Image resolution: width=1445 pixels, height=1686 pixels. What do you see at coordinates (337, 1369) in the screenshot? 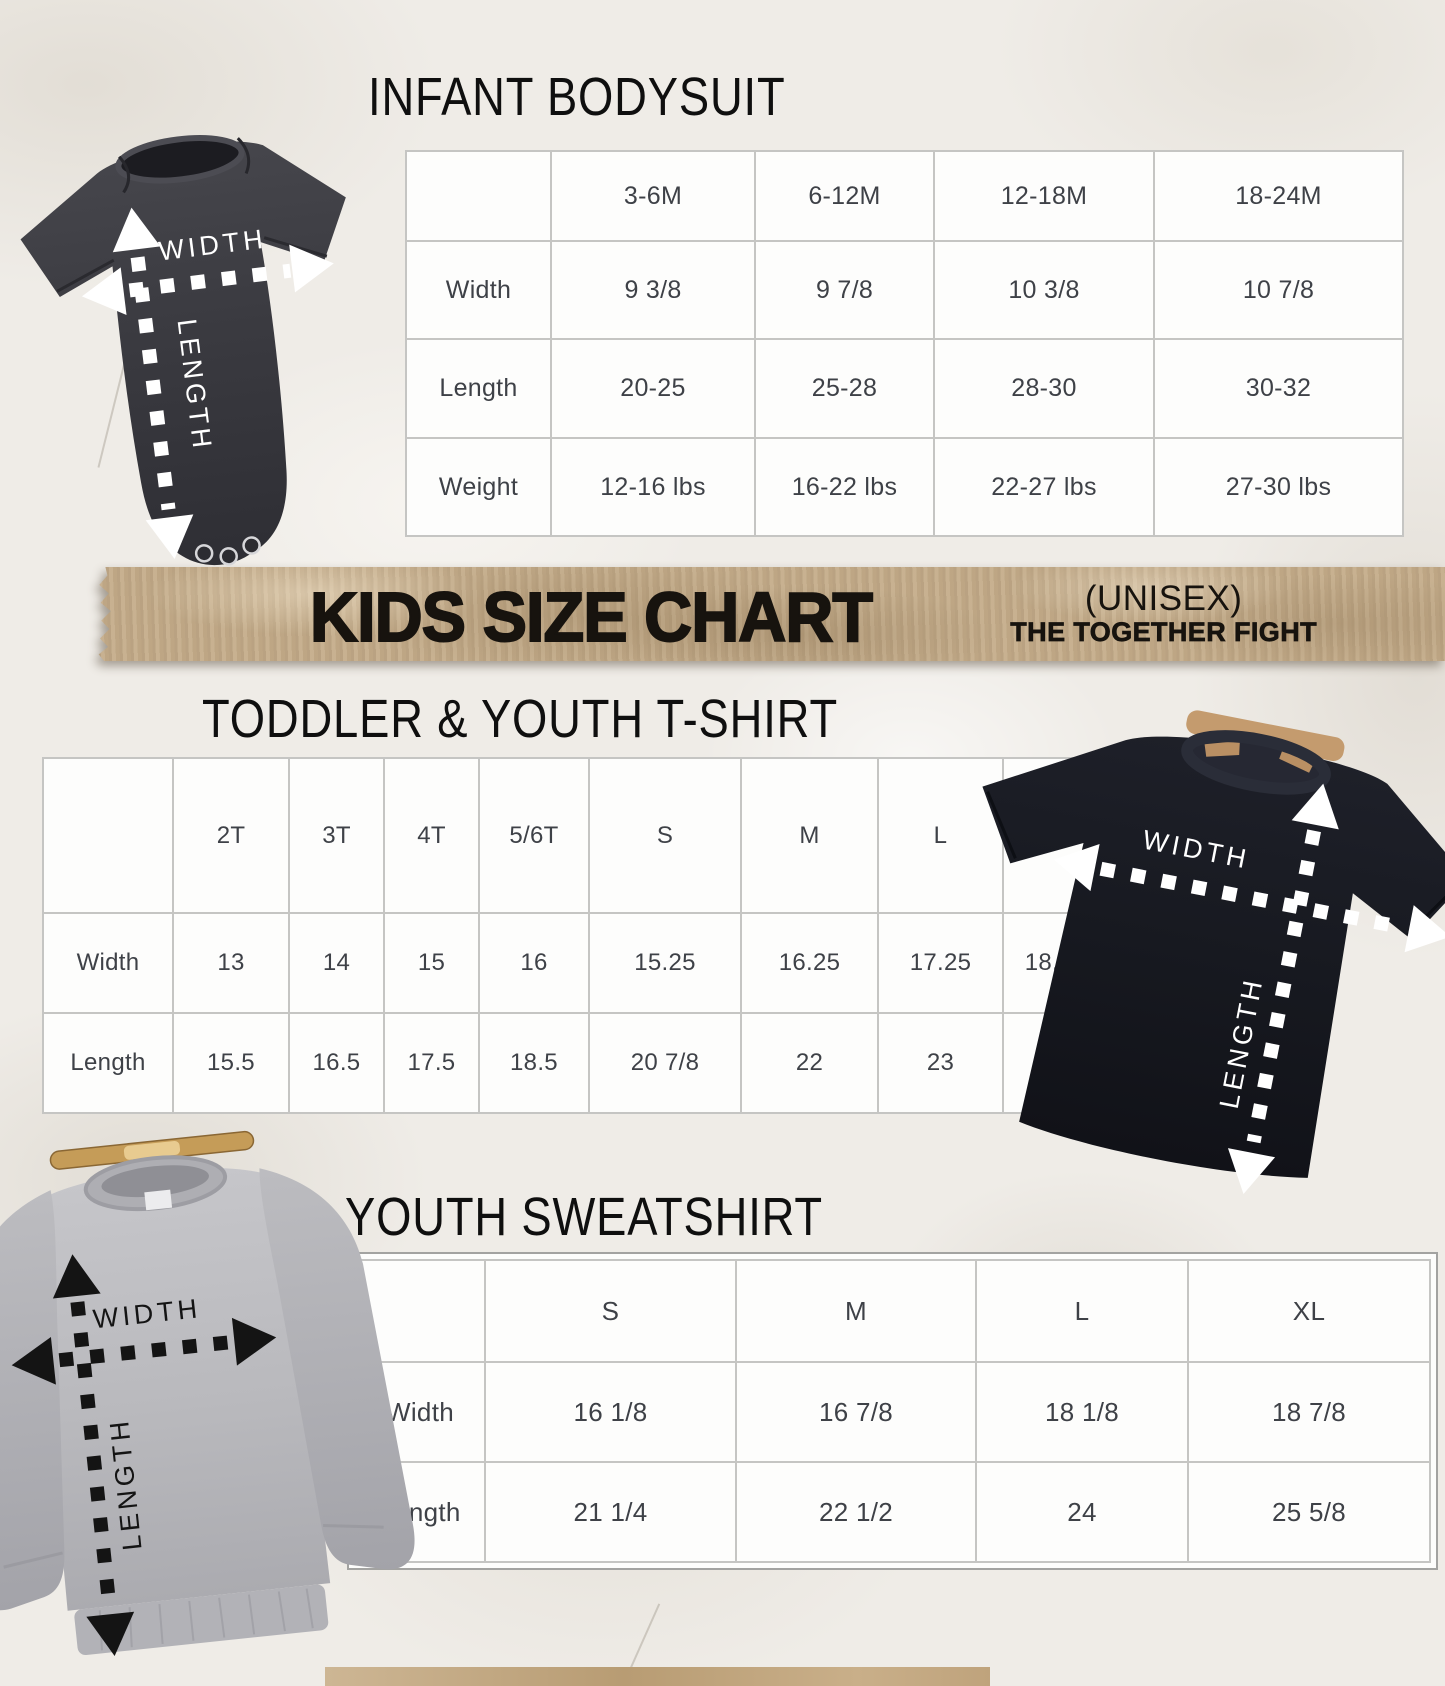
I see `sweatshirt-right-sleeve` at bounding box center [337, 1369].